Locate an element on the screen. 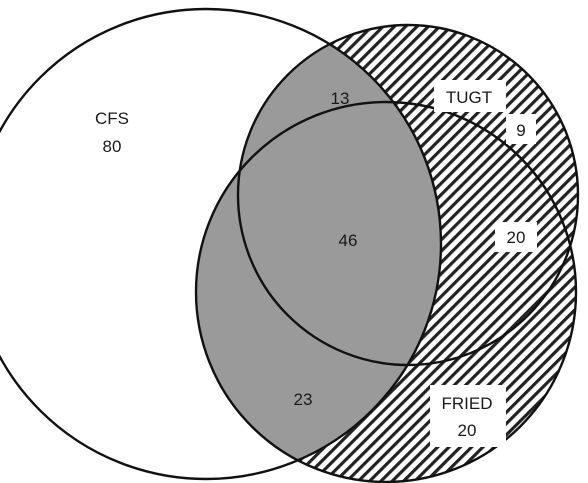 This screenshot has height=483, width=588. tugt-only-count-box is located at coordinates (521, 129).